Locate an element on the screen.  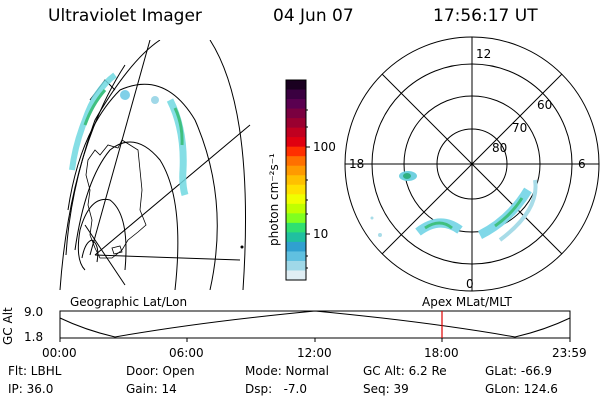
timeline-x-tick: 23:59 is located at coordinates (569, 353).